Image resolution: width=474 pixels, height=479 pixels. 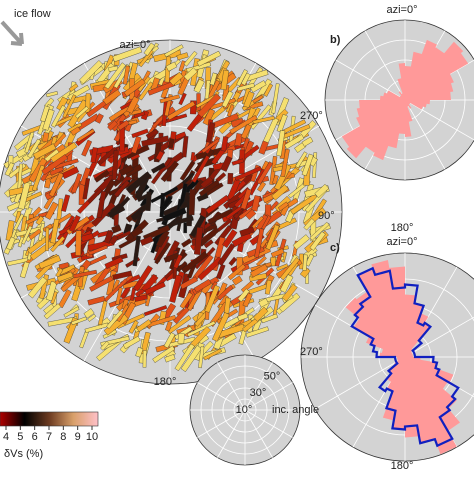 What do you see at coordinates (254, 410) in the screenshot?
I see `inset: 50° 30° 10° inc. angle` at bounding box center [254, 410].